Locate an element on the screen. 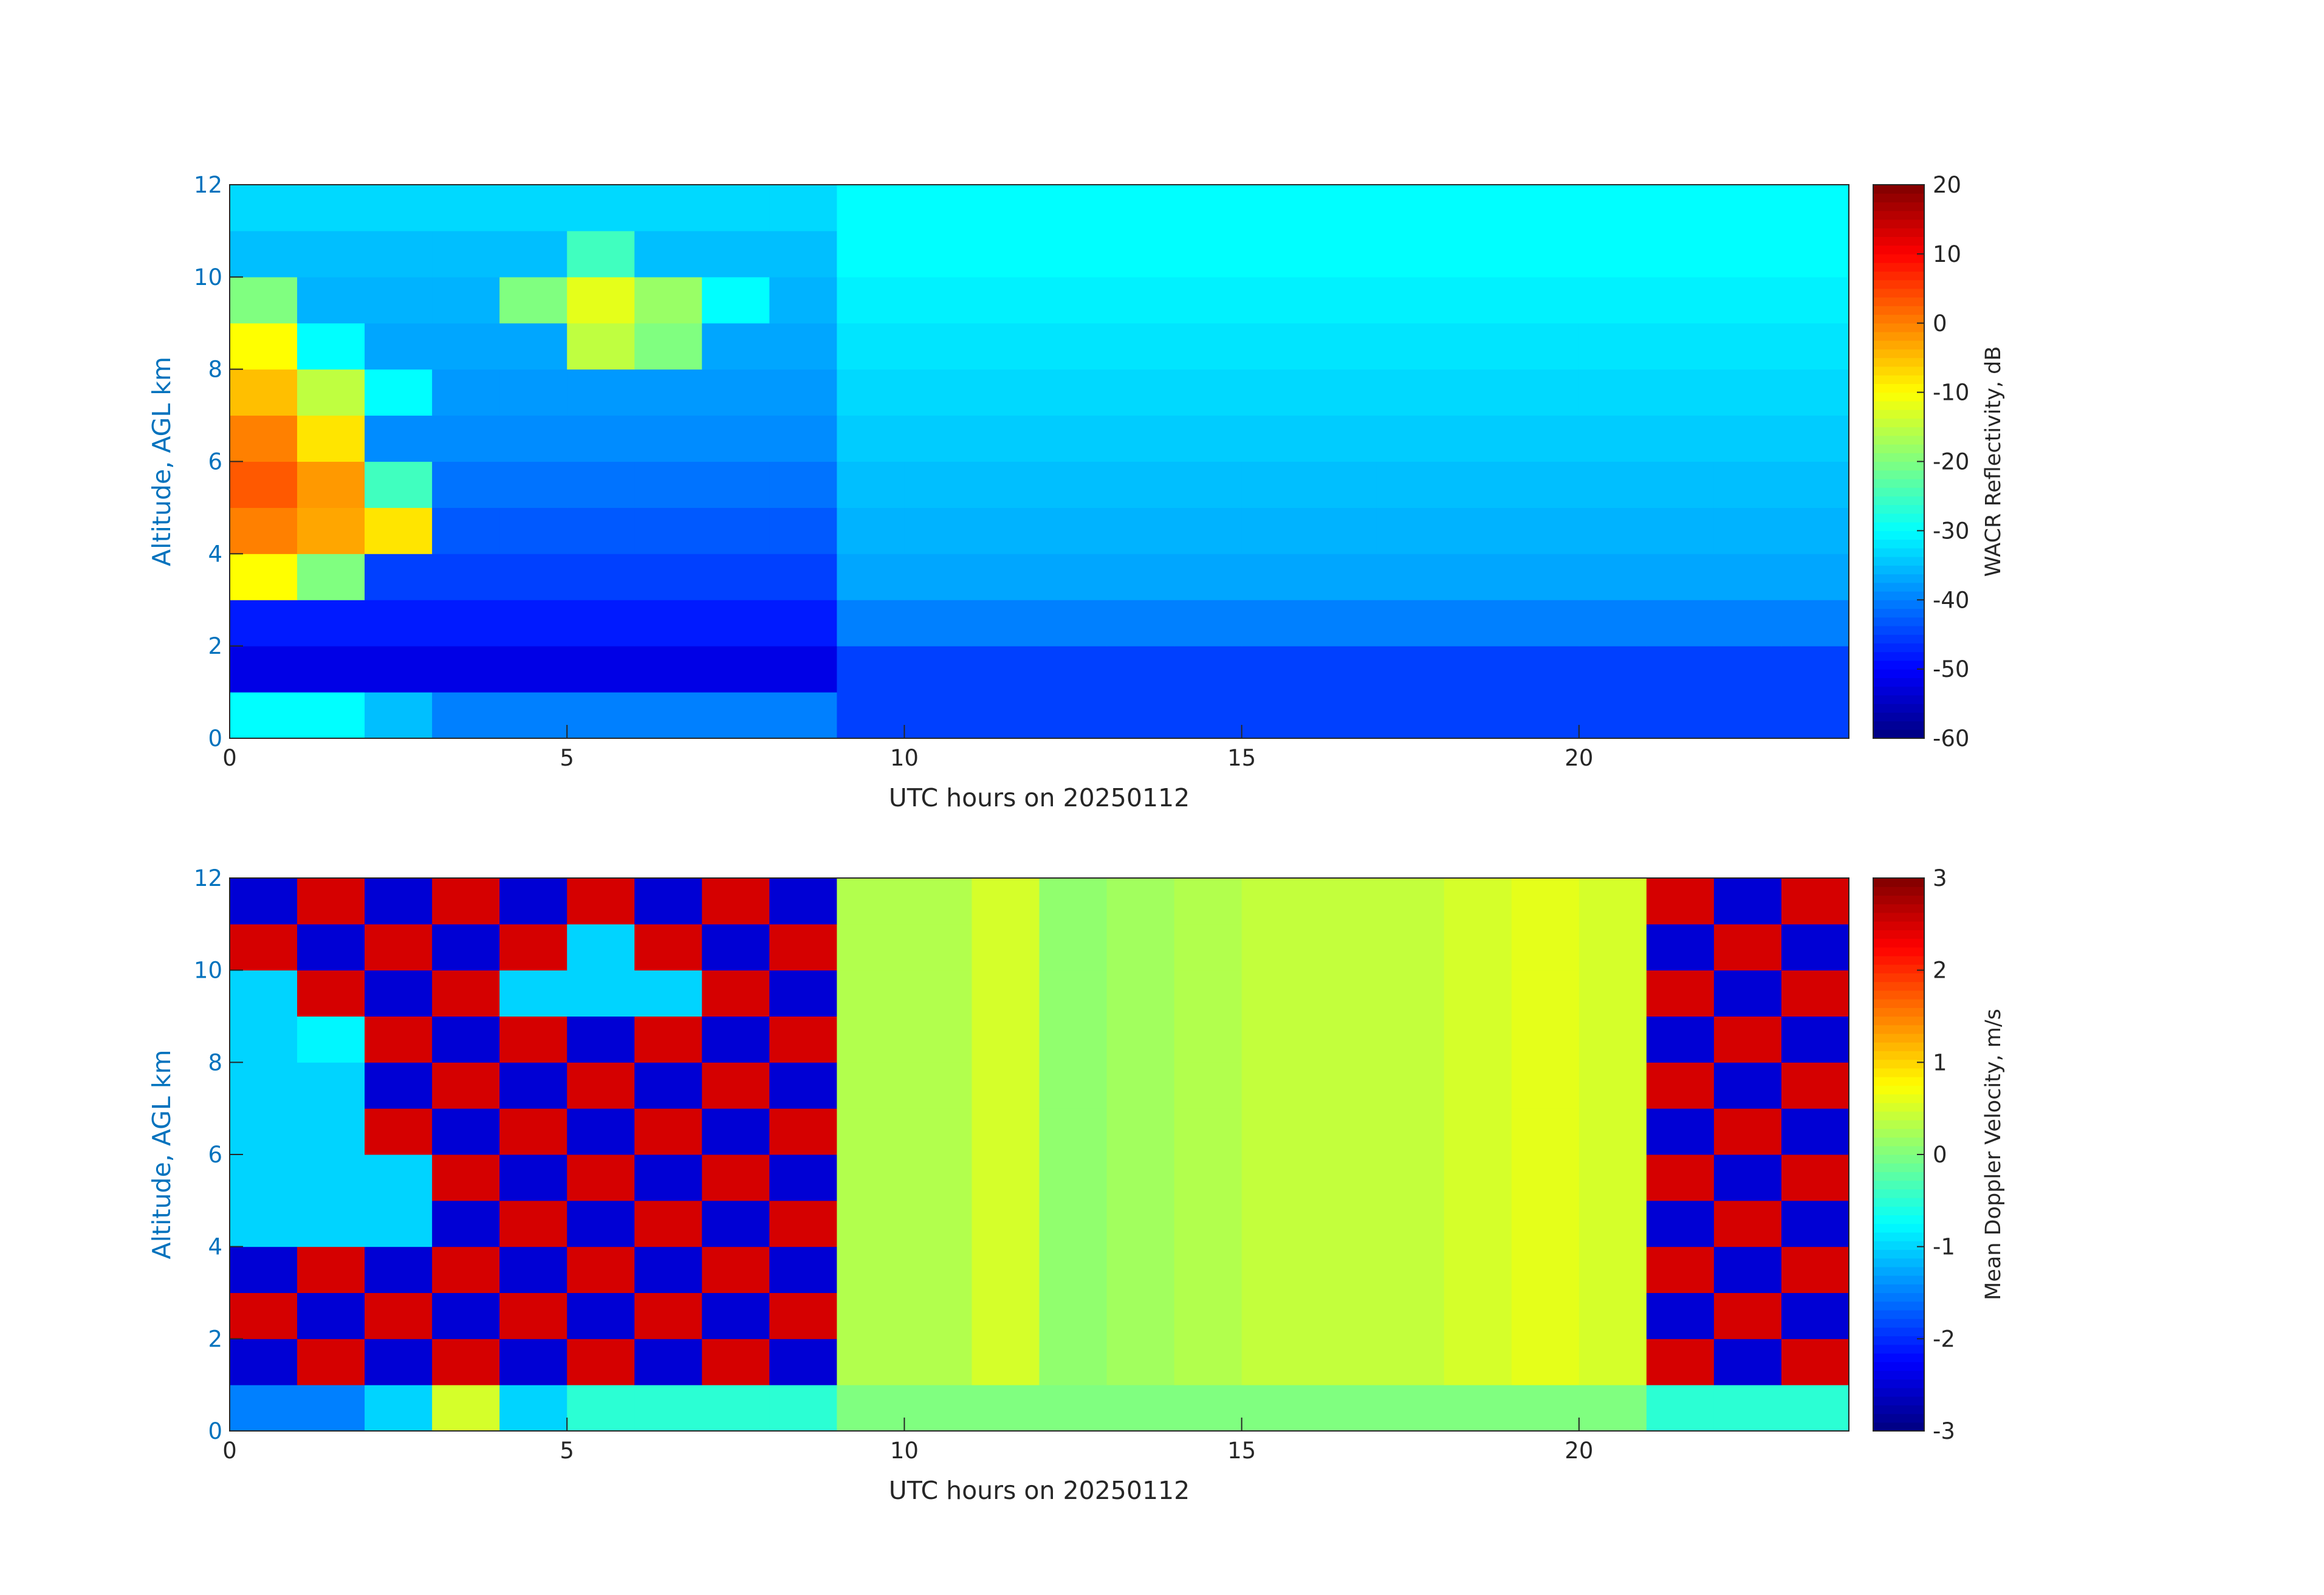 The image size is (2324, 1595). colorbar-tick-label: -40 is located at coordinates (1951, 600).